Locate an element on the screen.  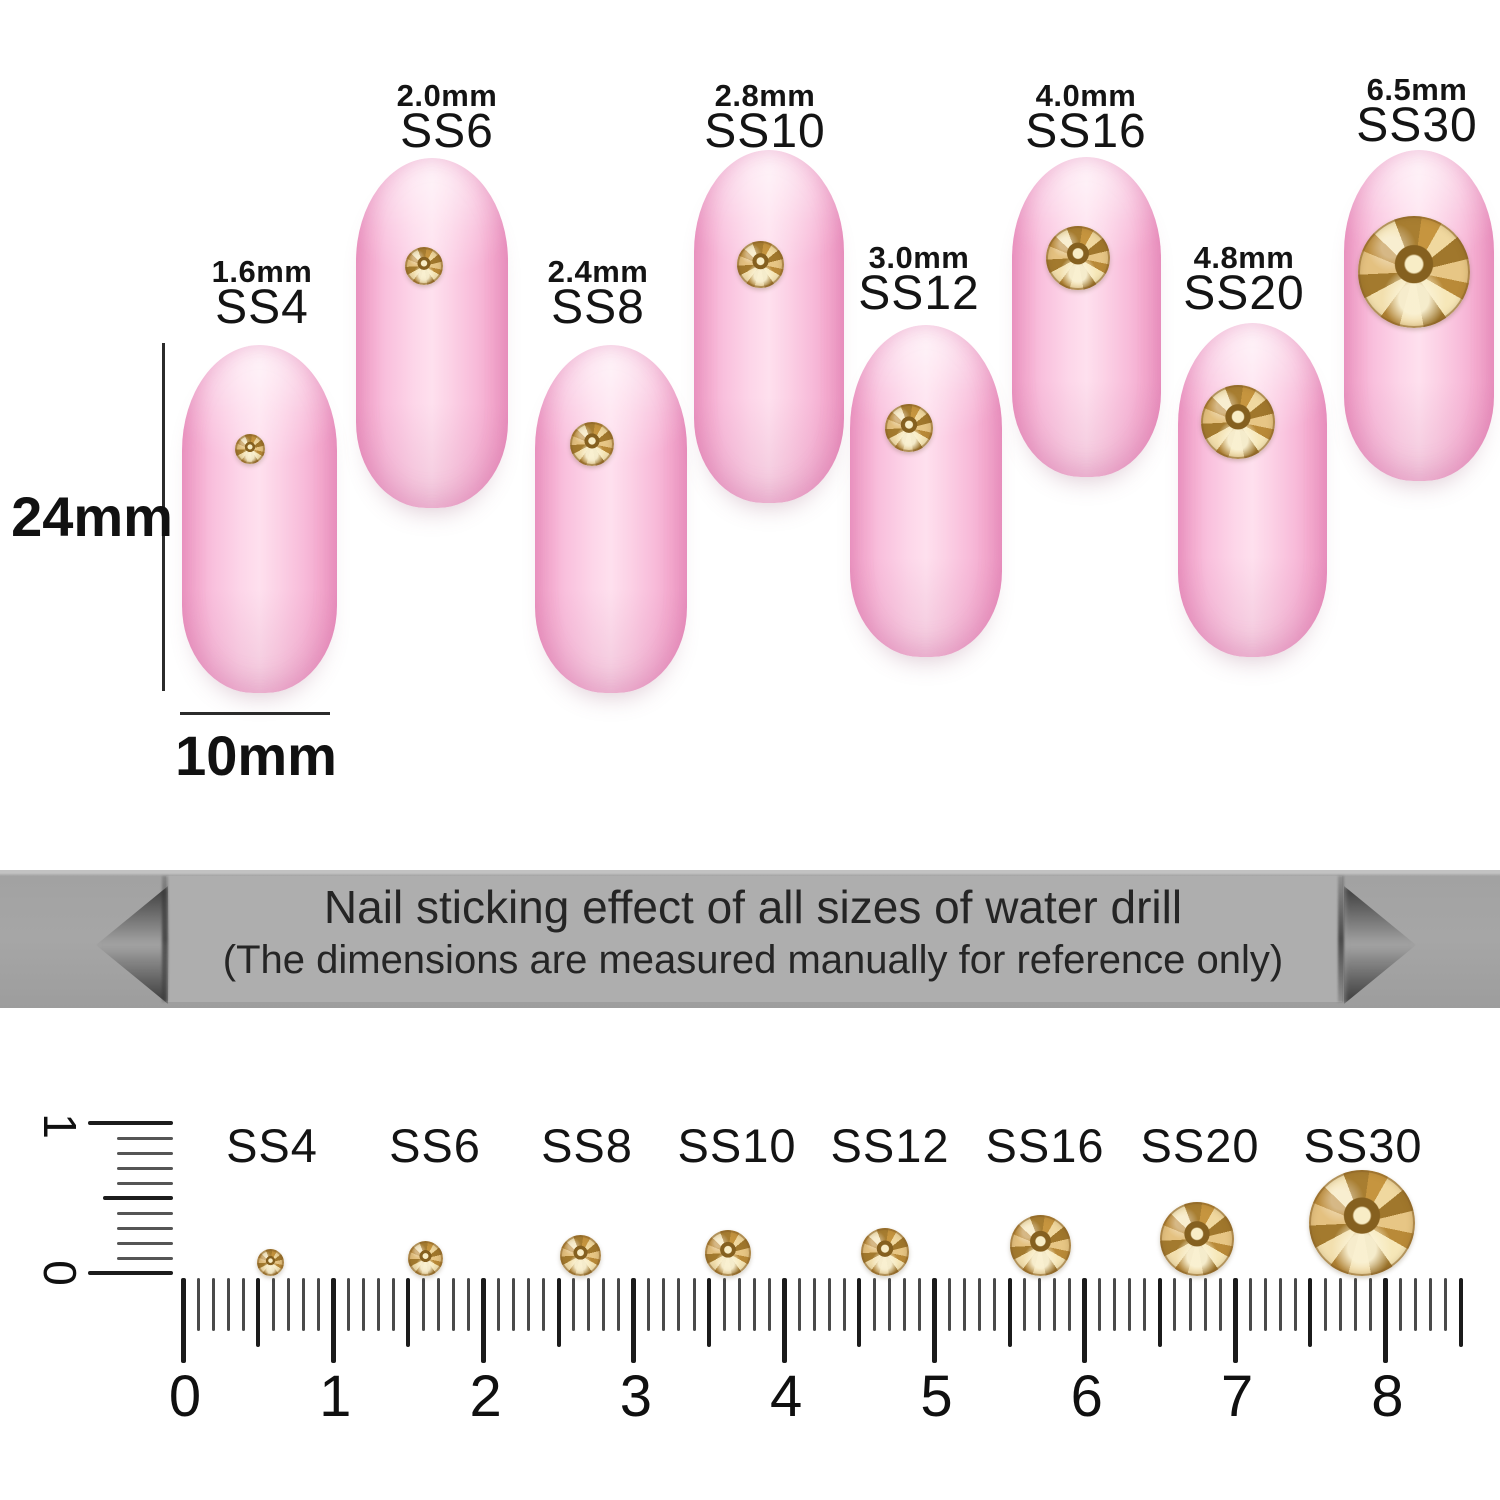
rhinestone-ss12-on-nail is located at coordinates (909, 428).